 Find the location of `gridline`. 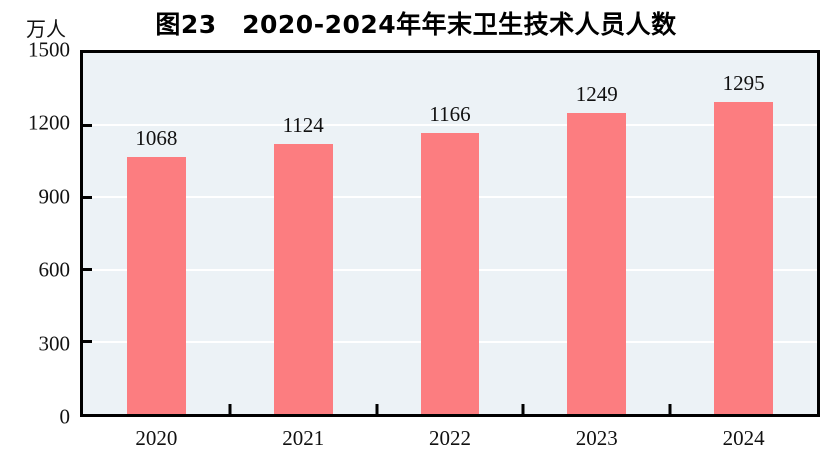

gridline is located at coordinates (450, 125).